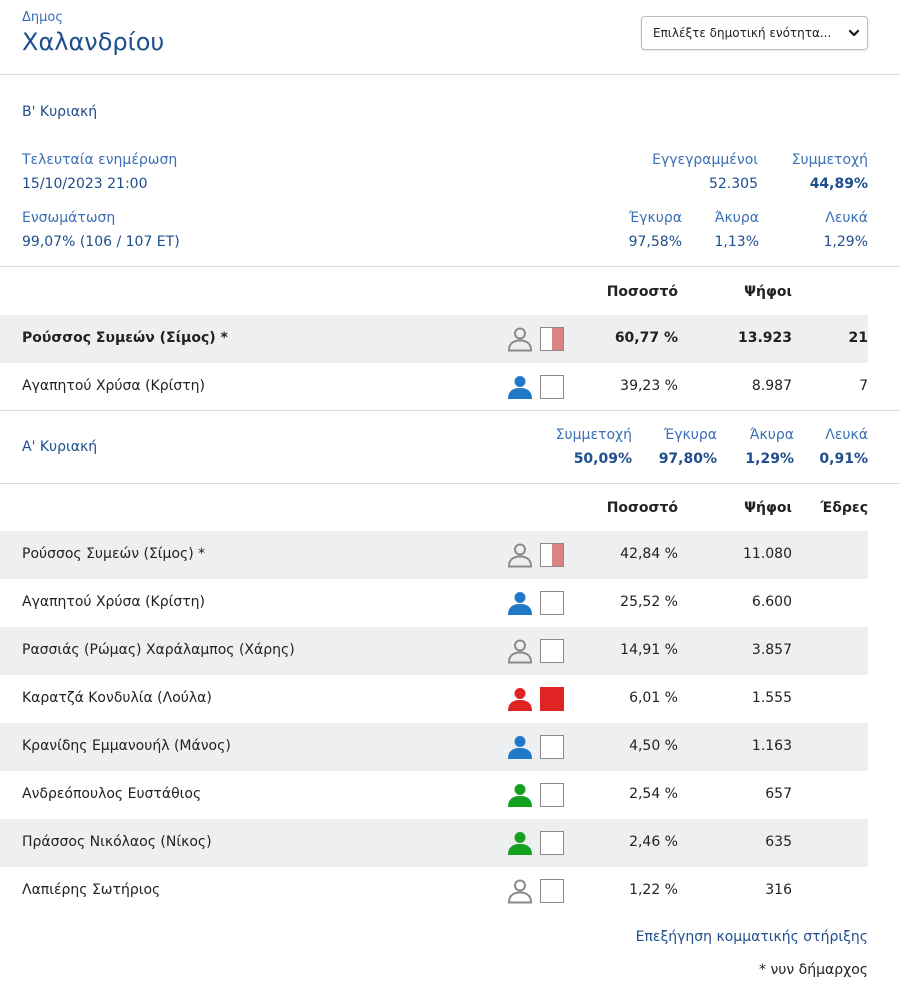  Describe the element at coordinates (649, 650) in the screenshot. I see `candidate-percent: 14,91 %` at that location.